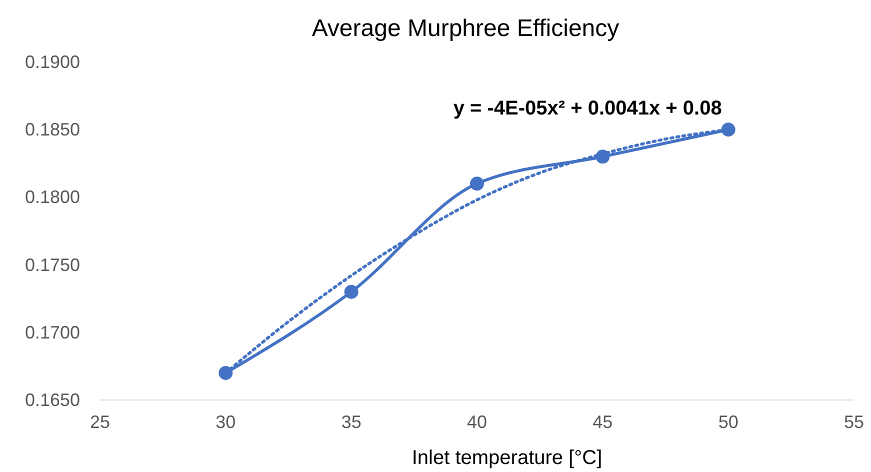 The width and height of the screenshot is (871, 472). Describe the element at coordinates (100, 422) in the screenshot. I see `x-tick-label: 25` at that location.